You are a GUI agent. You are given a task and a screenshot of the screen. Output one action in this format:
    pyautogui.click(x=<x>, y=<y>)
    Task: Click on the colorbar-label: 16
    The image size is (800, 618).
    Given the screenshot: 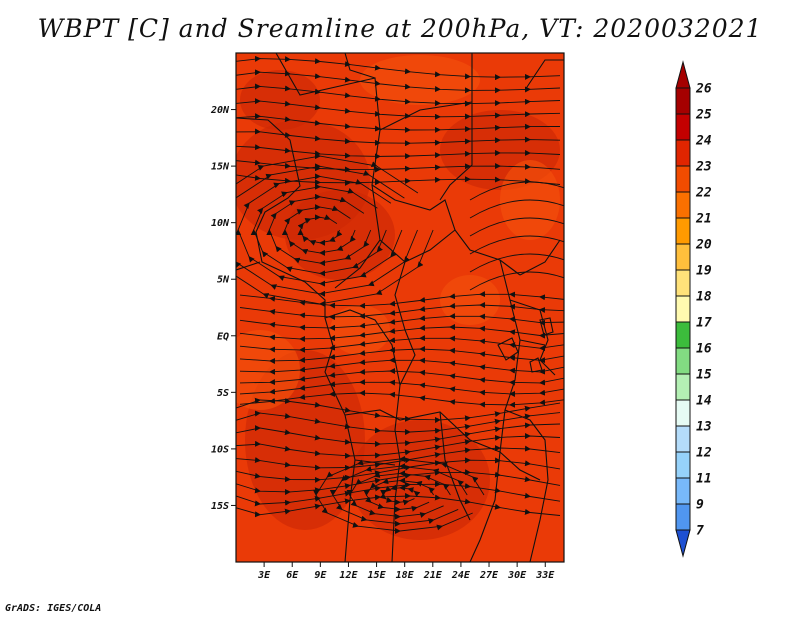 What is the action you would take?
    pyautogui.click(x=704, y=349)
    